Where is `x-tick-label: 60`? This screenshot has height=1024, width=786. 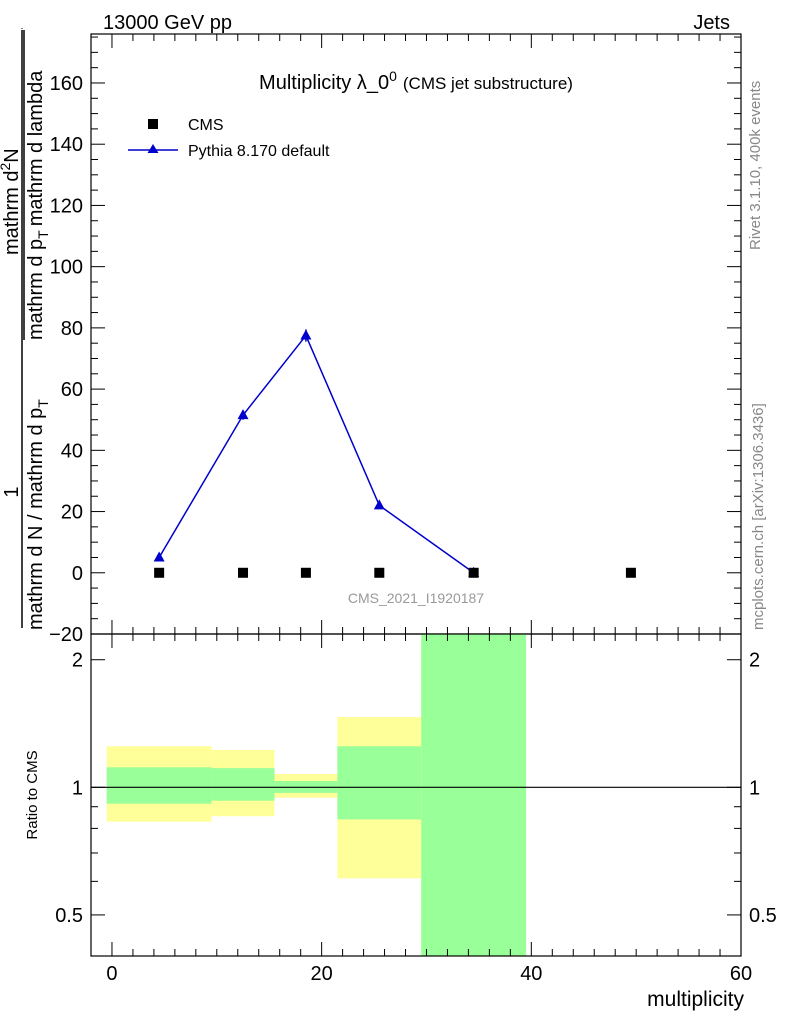 x-tick-label: 60 is located at coordinates (741, 974).